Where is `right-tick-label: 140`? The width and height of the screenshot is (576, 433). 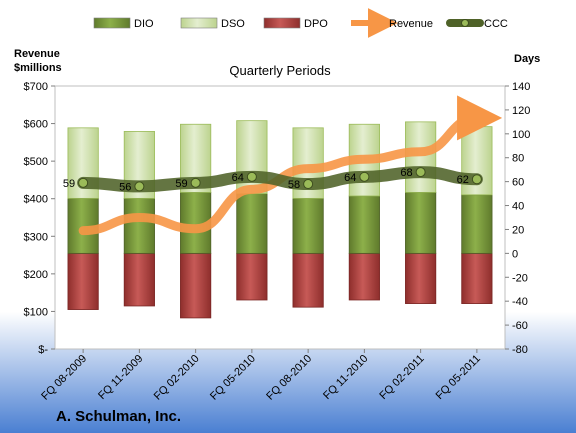
right-tick-label: 140 is located at coordinates (521, 87).